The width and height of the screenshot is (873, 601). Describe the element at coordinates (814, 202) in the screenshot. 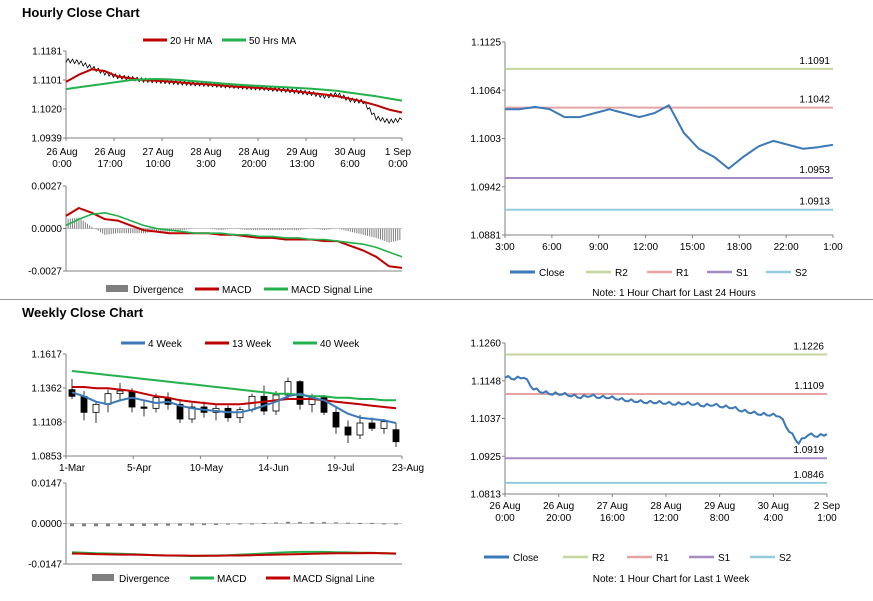

I see `hourly-levels-level-s2-value: 1.0913` at that location.